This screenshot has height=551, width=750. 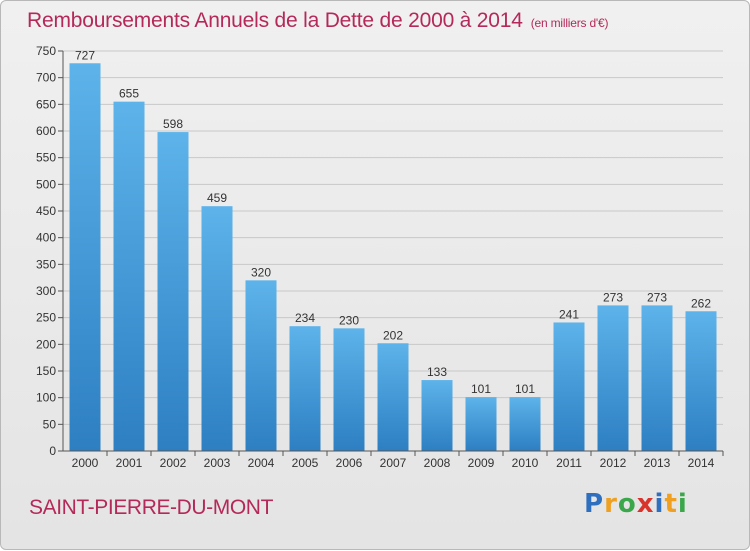 I want to click on logo-letter: t, so click(x=671, y=504).